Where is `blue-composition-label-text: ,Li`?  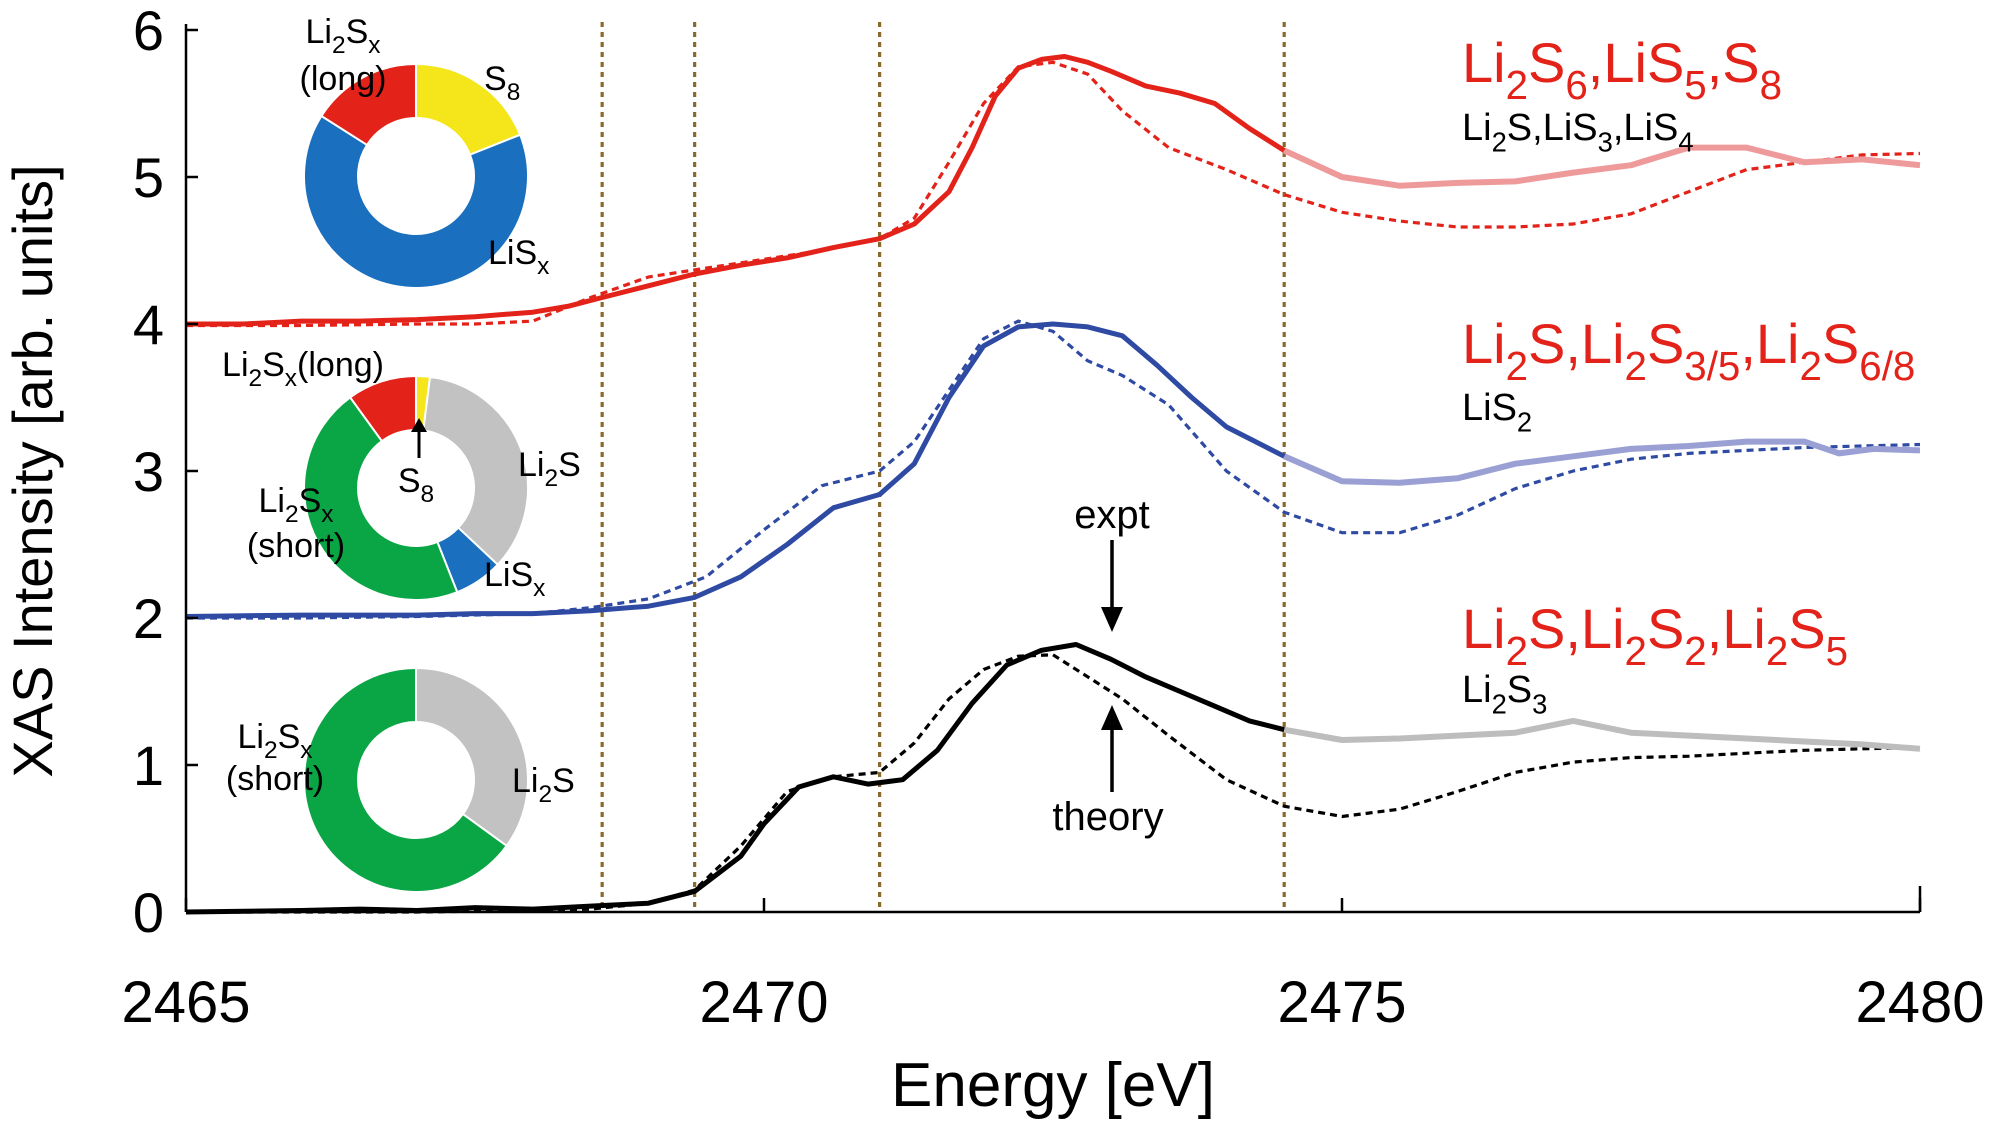
blue-composition-label-text: ,Li is located at coordinates (1769, 343).